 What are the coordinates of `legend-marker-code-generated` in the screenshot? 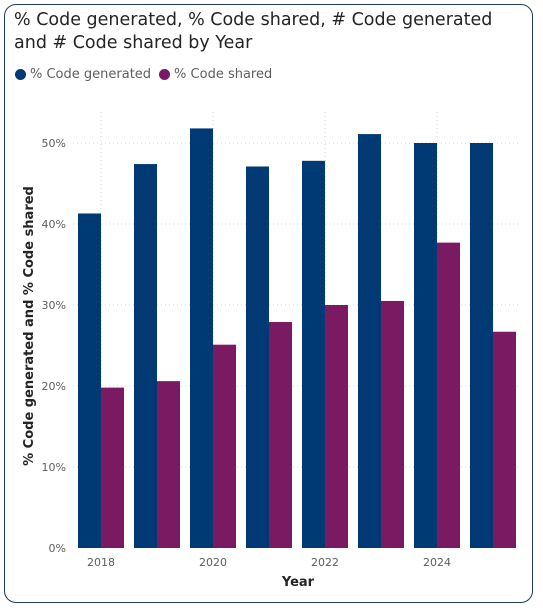 It's located at (20, 74).